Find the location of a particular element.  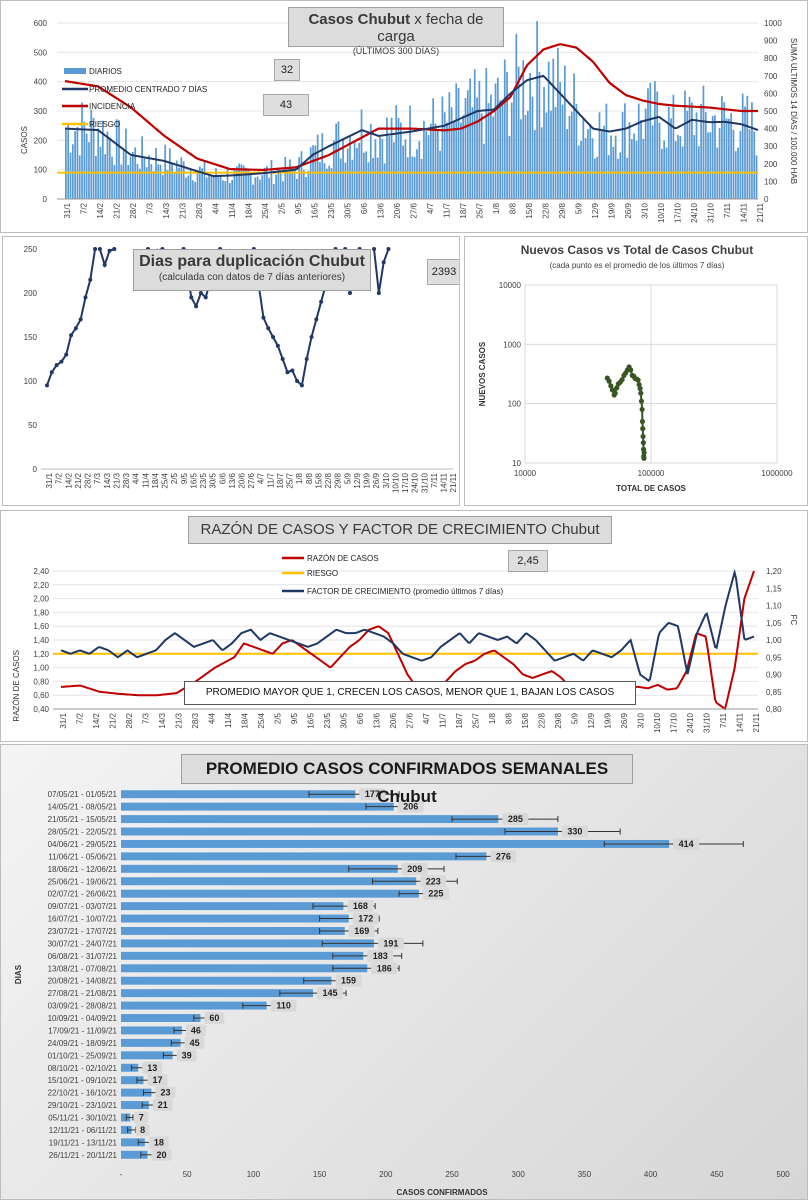

razon-x-tick: 29/8 is located at coordinates (558, 720).